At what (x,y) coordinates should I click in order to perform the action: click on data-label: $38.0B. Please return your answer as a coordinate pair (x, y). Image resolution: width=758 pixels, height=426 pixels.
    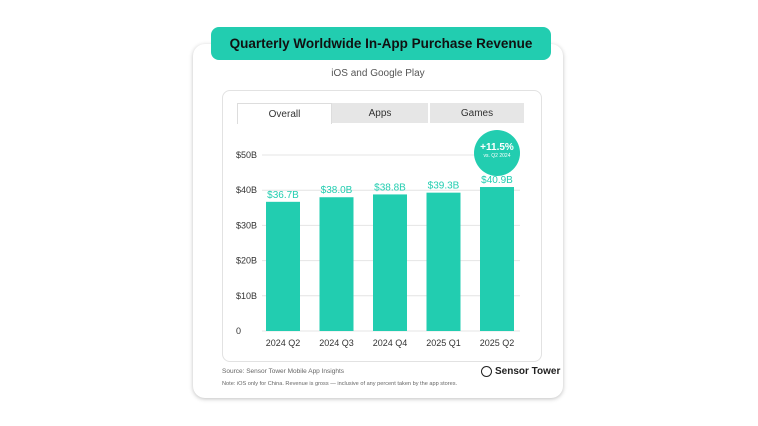
    Looking at the image, I should click on (337, 190).